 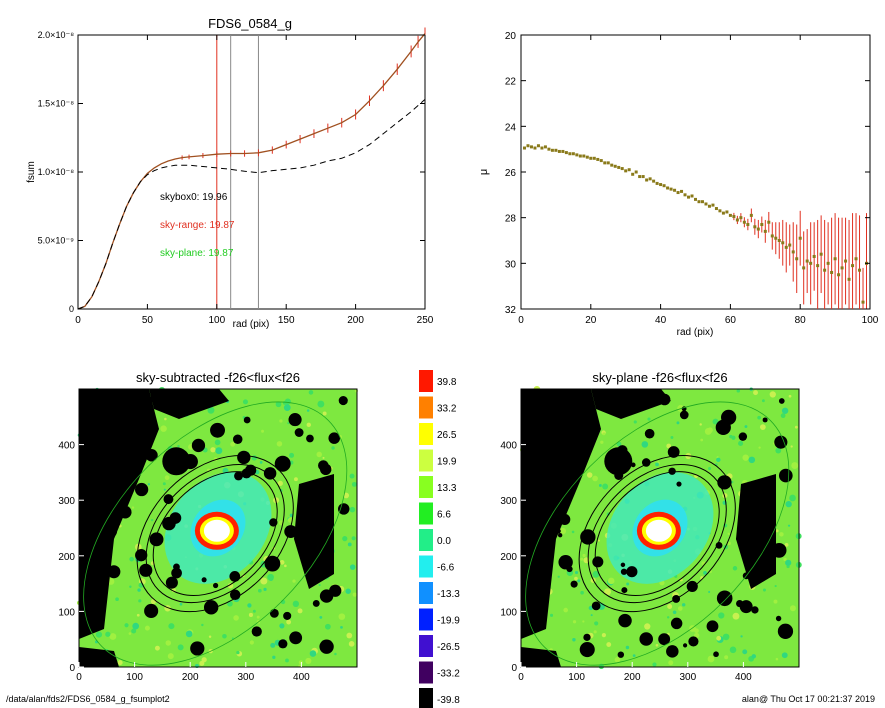 What do you see at coordinates (314, 531) in the screenshot?
I see `masked-region` at bounding box center [314, 531].